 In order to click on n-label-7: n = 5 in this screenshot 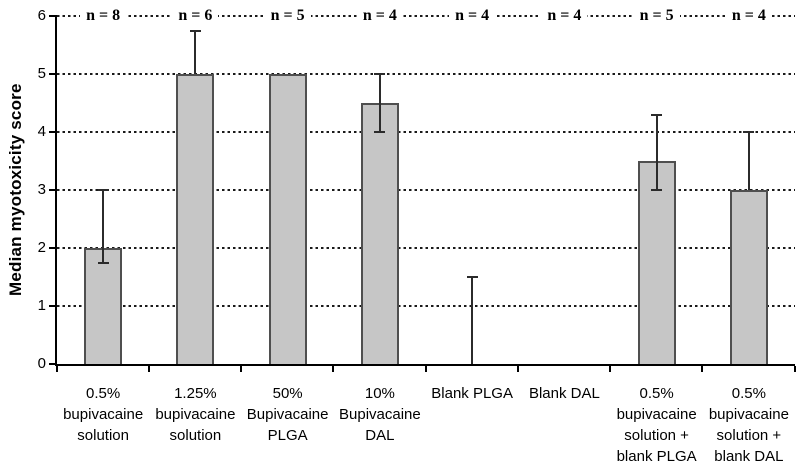, I will do `click(656, 16)`.